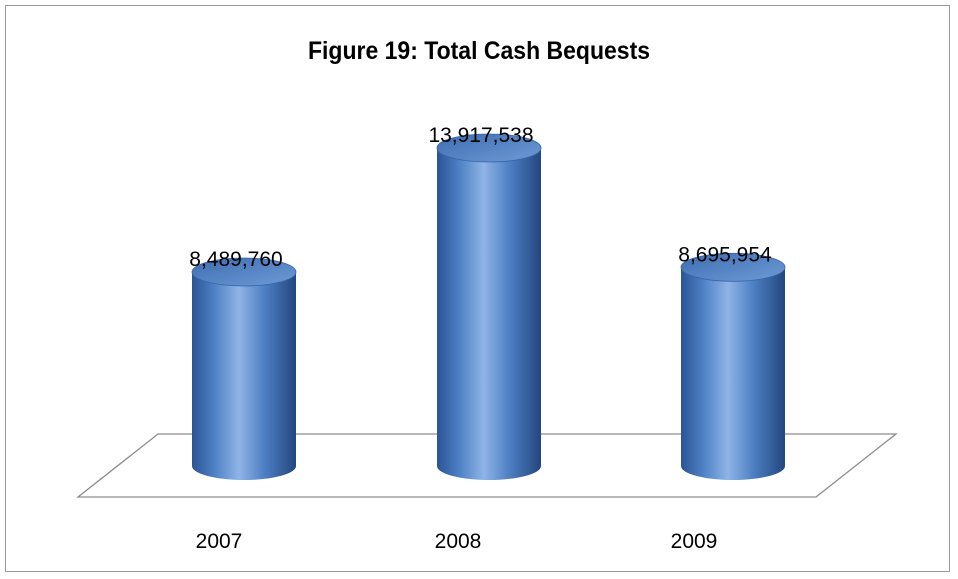 The image size is (958, 579). What do you see at coordinates (235, 259) in the screenshot?
I see `value-label: 8,489,760` at bounding box center [235, 259].